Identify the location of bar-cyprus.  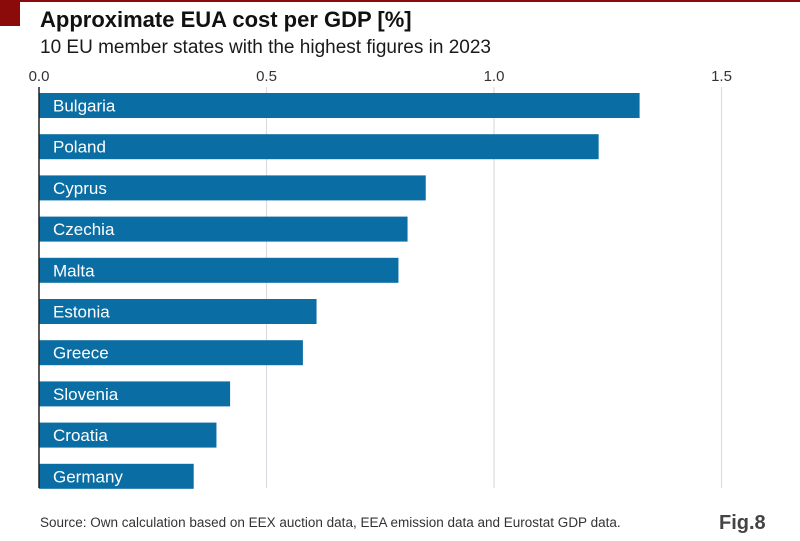
(232, 188).